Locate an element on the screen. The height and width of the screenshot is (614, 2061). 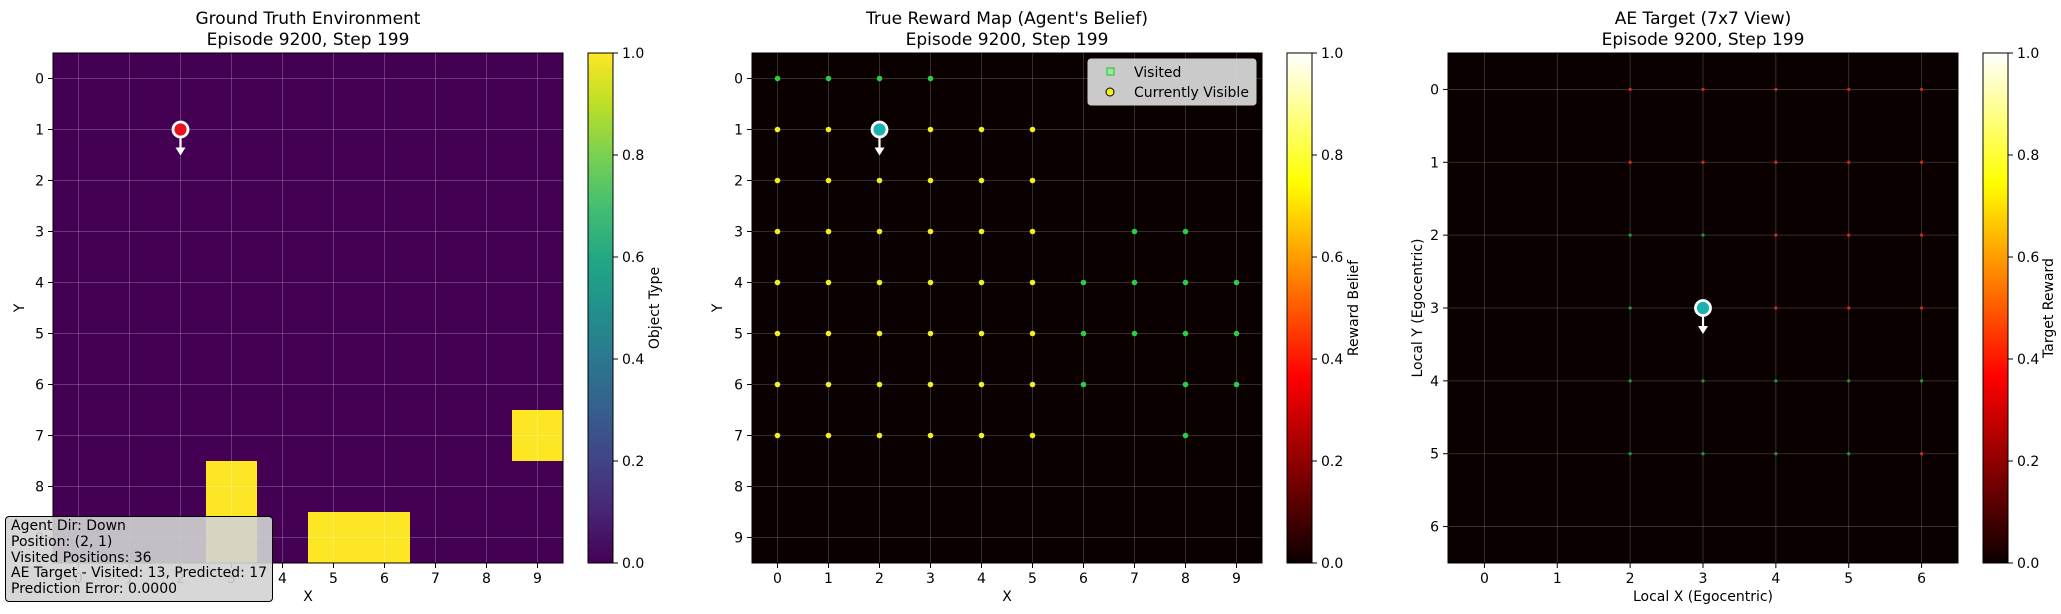
panel3-agent-marker is located at coordinates (1703, 316).